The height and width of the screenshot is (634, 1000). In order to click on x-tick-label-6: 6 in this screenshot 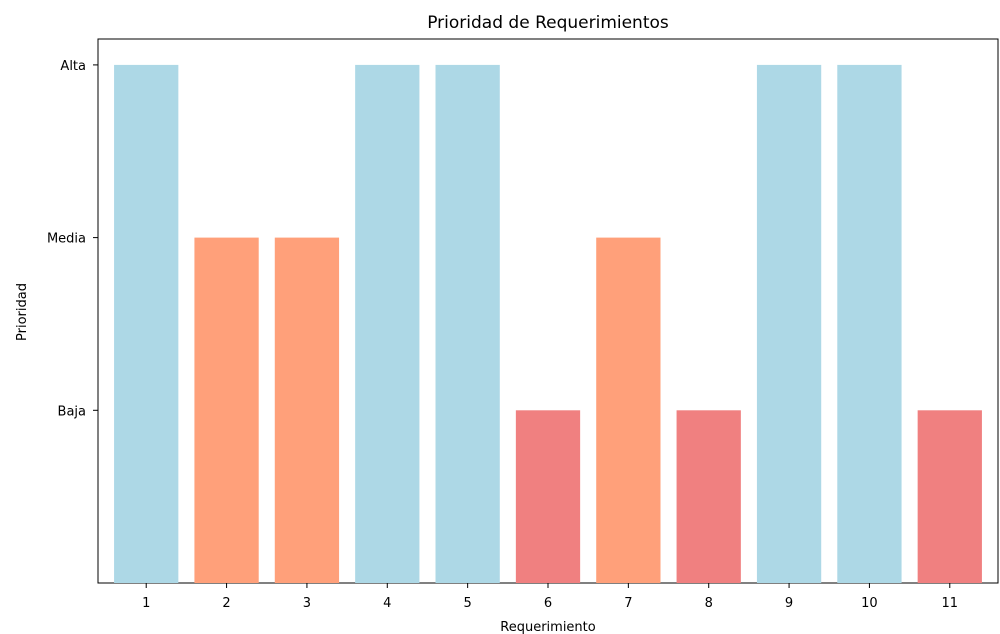, I will do `click(548, 603)`.